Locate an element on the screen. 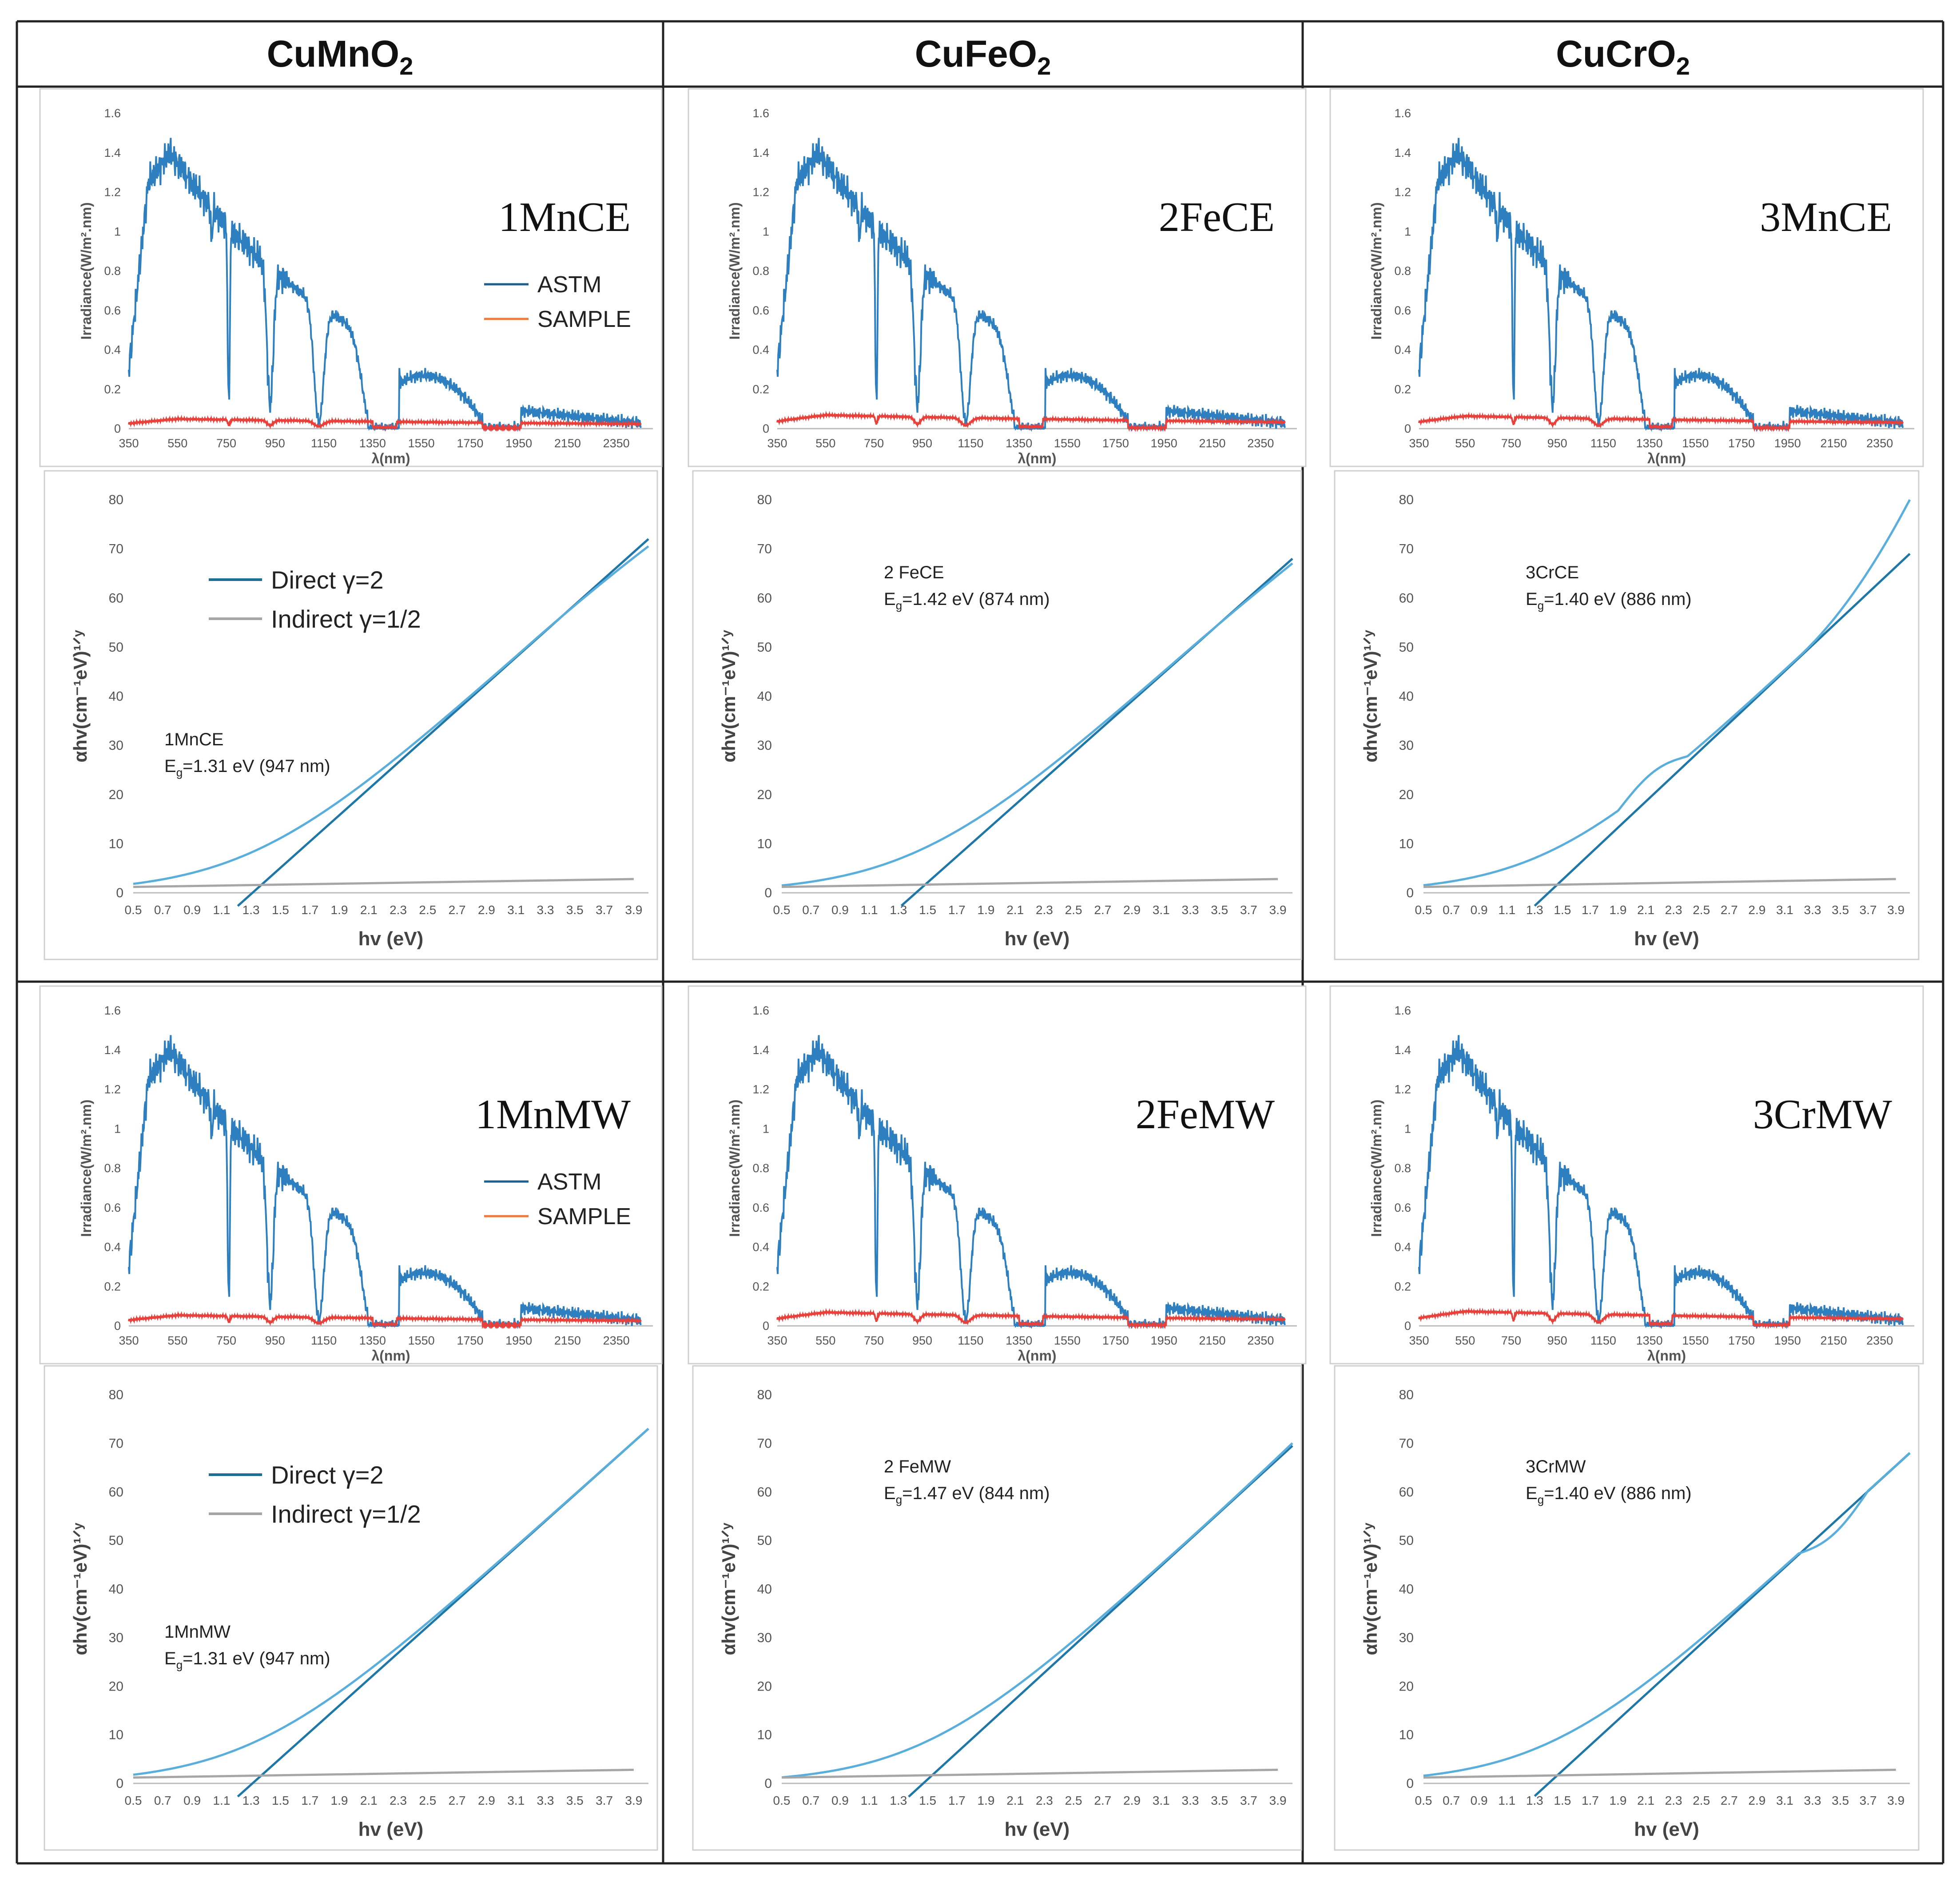  eg-subscript: g is located at coordinates (1541, 1499).